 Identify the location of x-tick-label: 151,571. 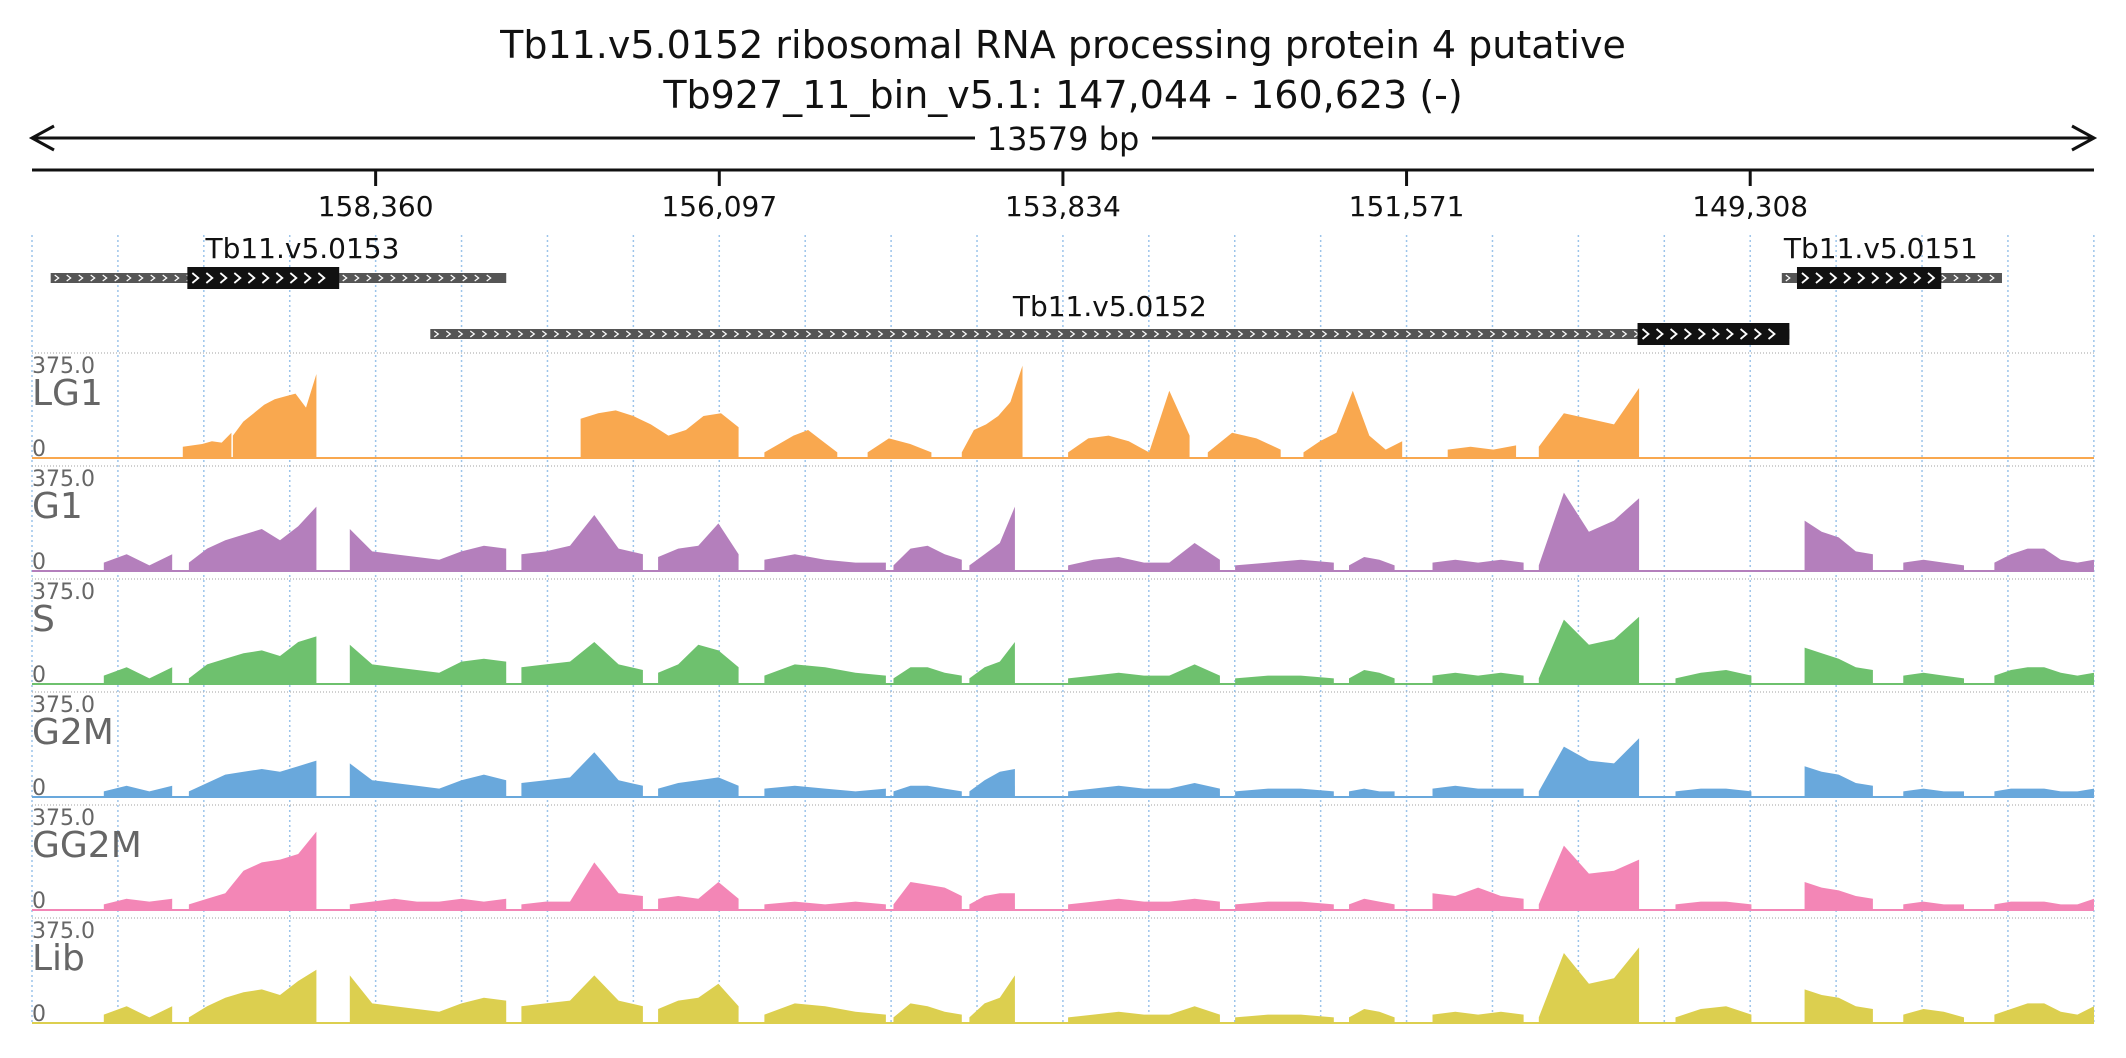
(1407, 206).